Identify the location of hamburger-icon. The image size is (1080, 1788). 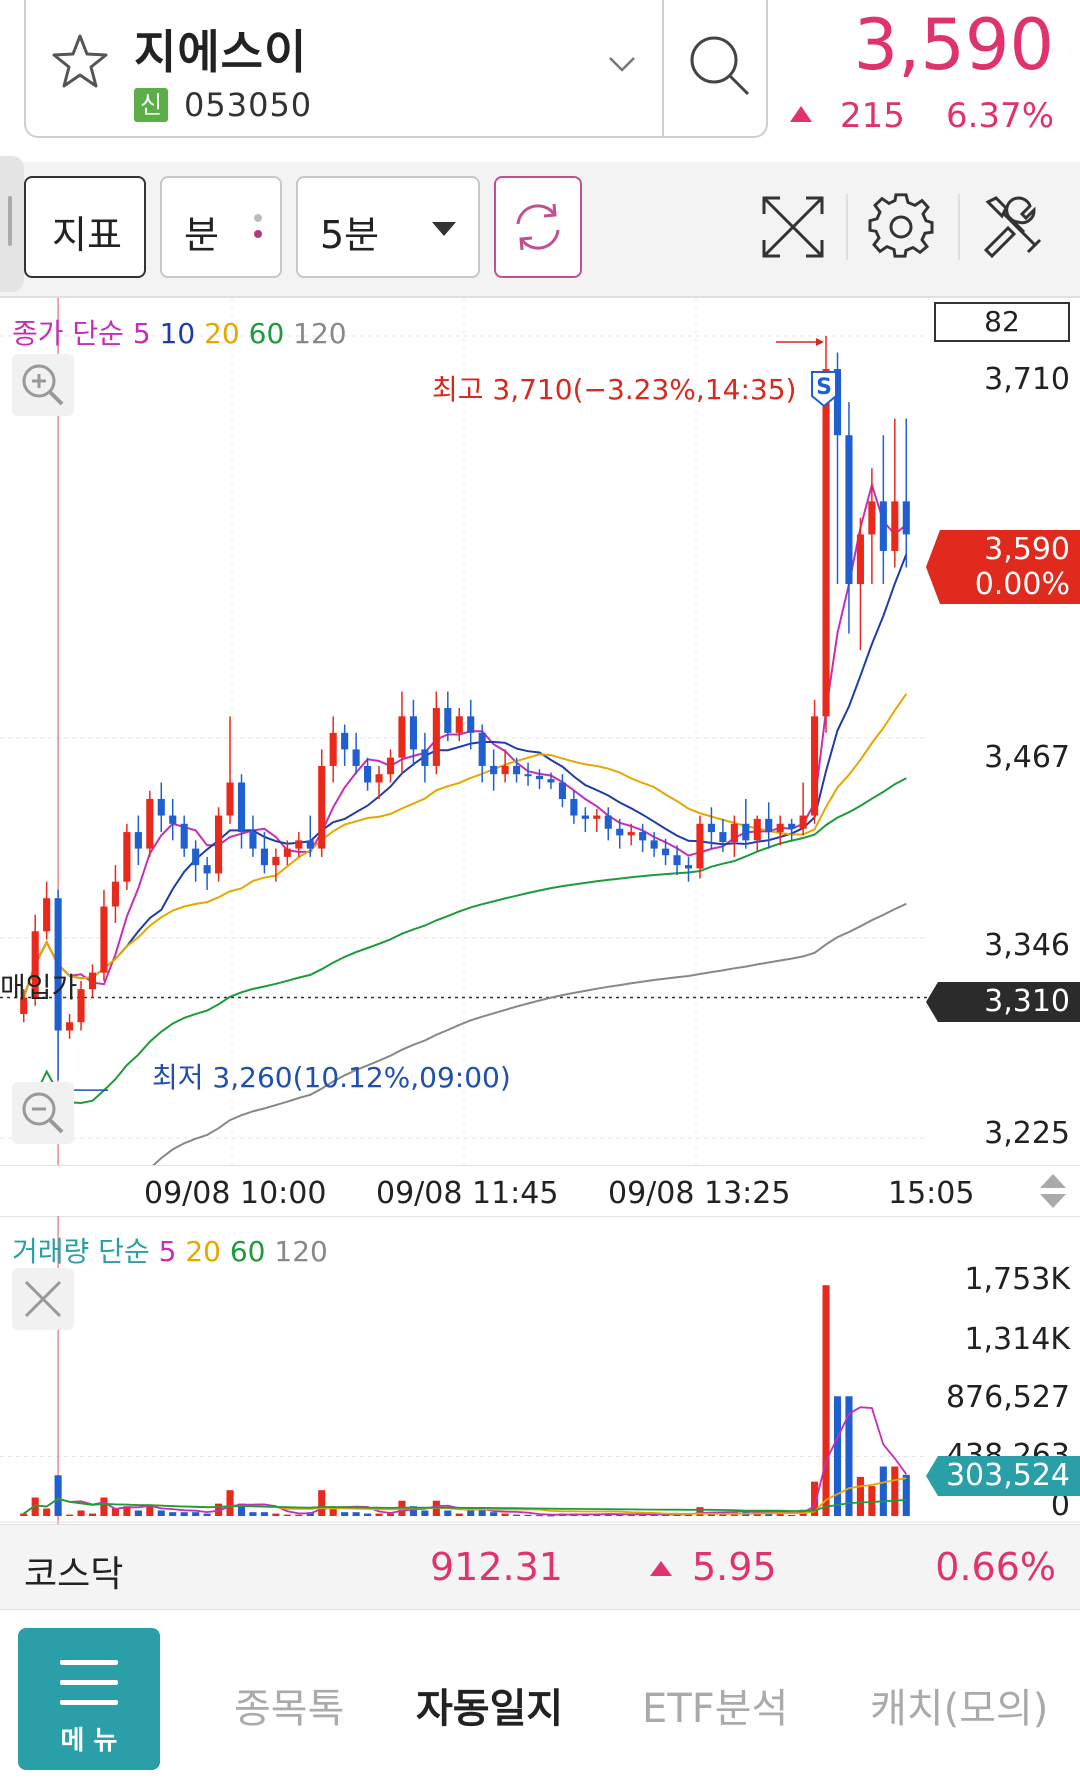
(89, 1682).